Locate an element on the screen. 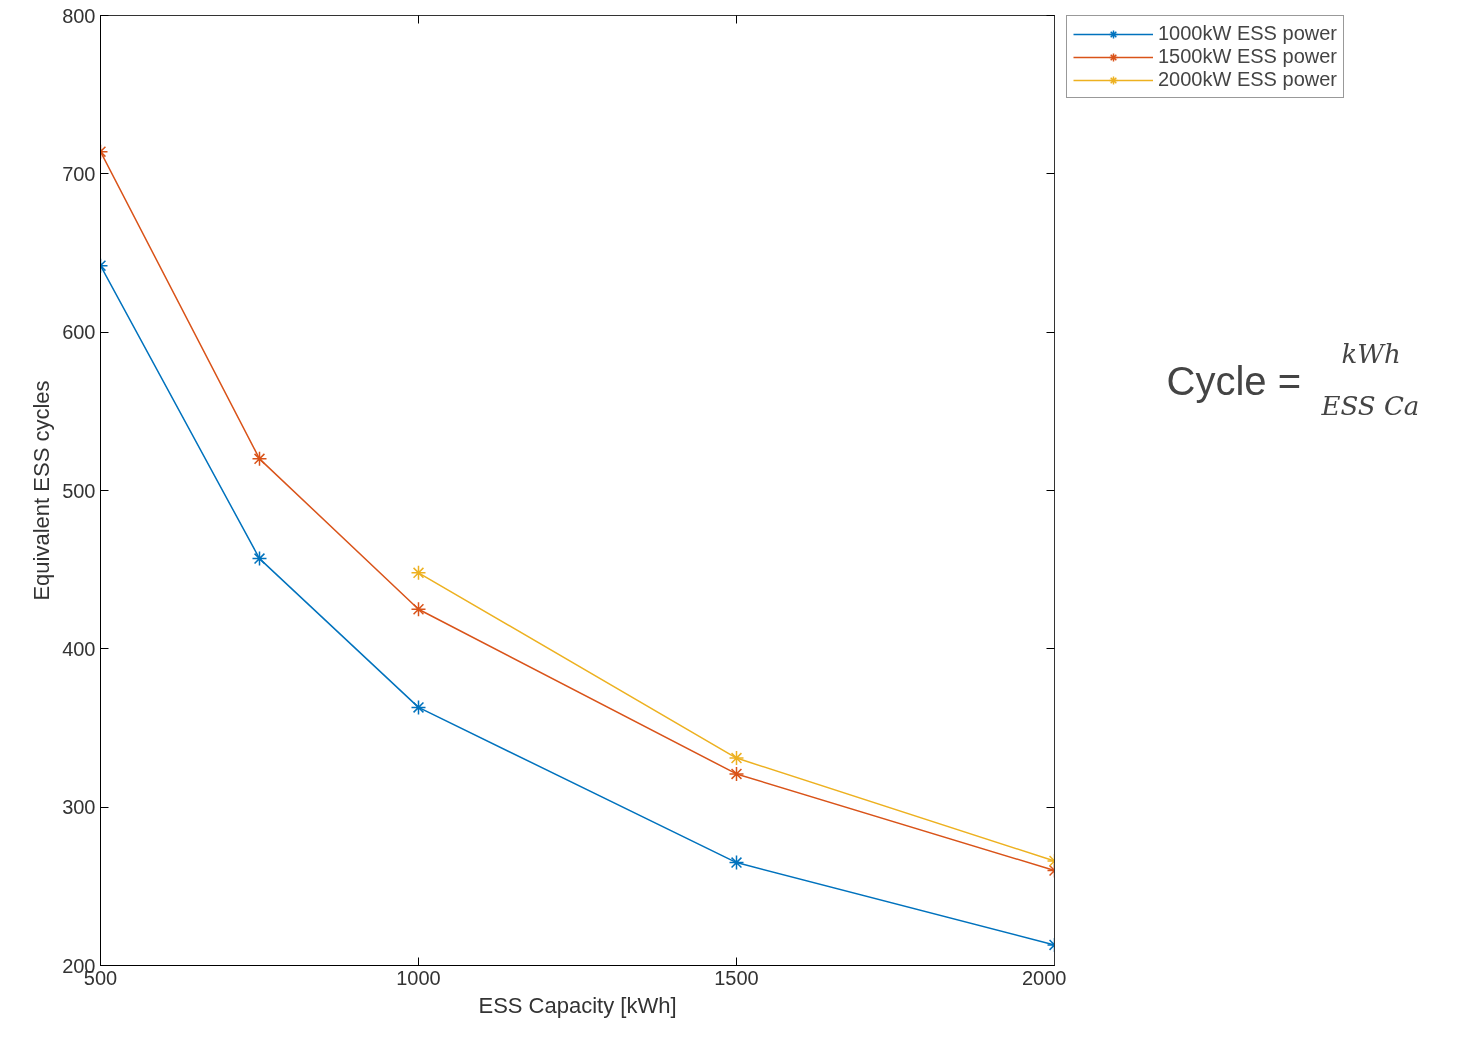  text: ESS Ca is located at coordinates (1370, 405).